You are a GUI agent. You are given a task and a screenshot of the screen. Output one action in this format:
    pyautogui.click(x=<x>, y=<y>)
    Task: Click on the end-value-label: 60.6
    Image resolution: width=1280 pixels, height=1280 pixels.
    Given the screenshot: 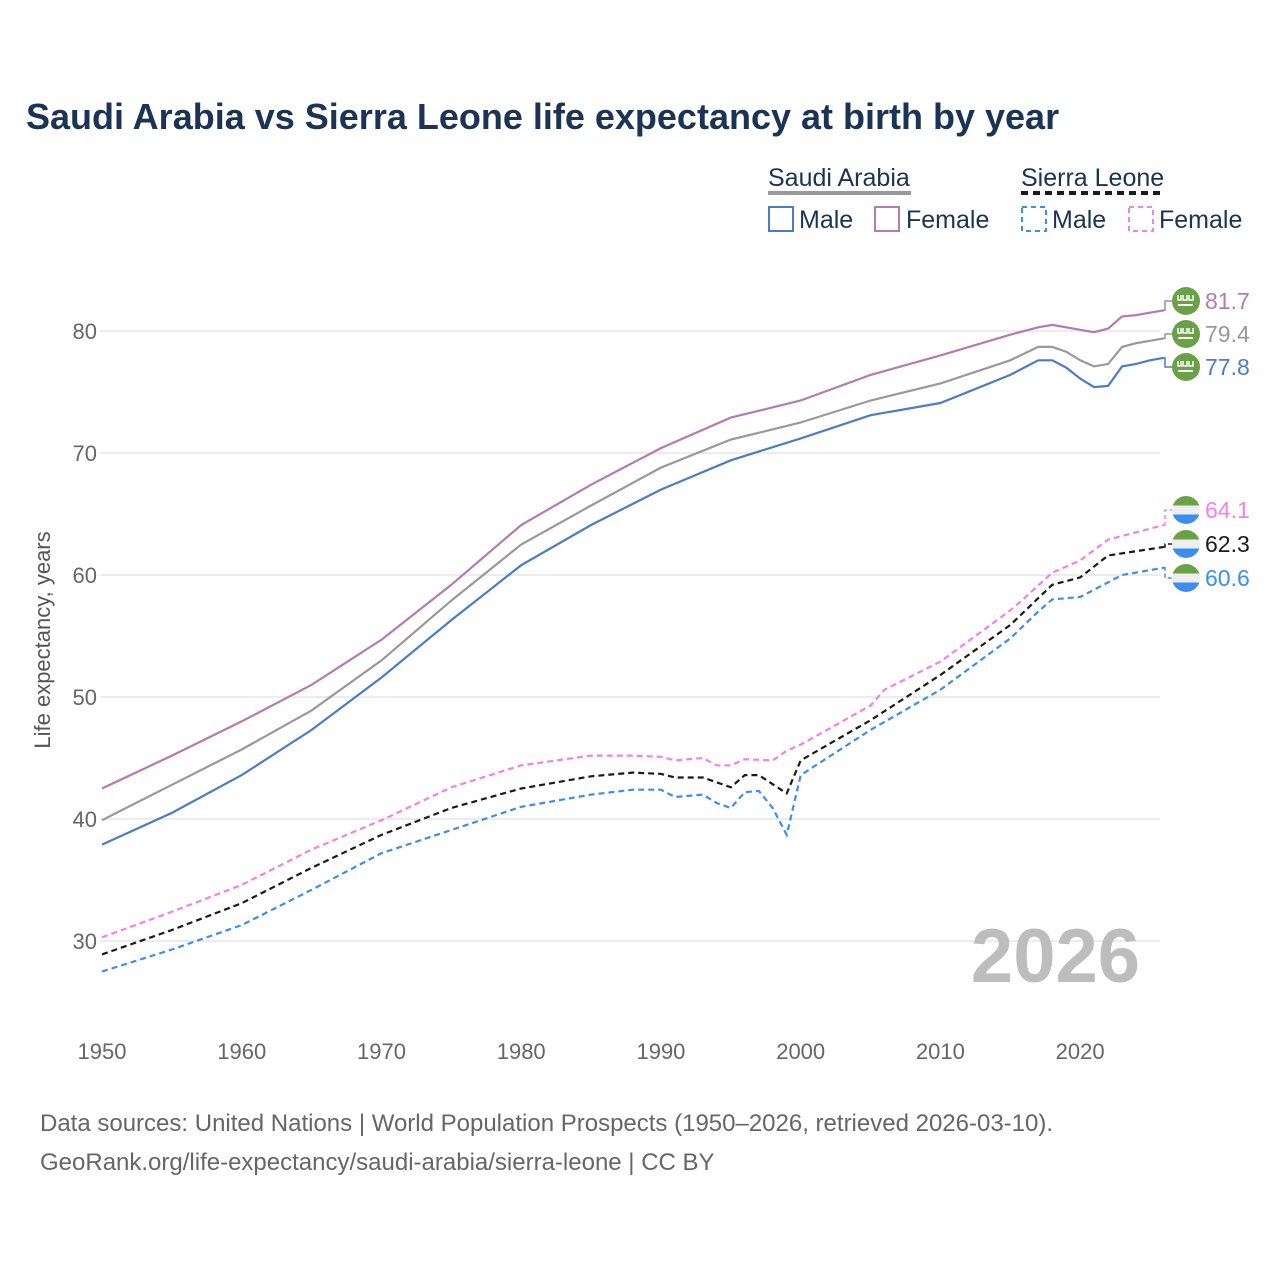 What is the action you would take?
    pyautogui.click(x=1227, y=578)
    